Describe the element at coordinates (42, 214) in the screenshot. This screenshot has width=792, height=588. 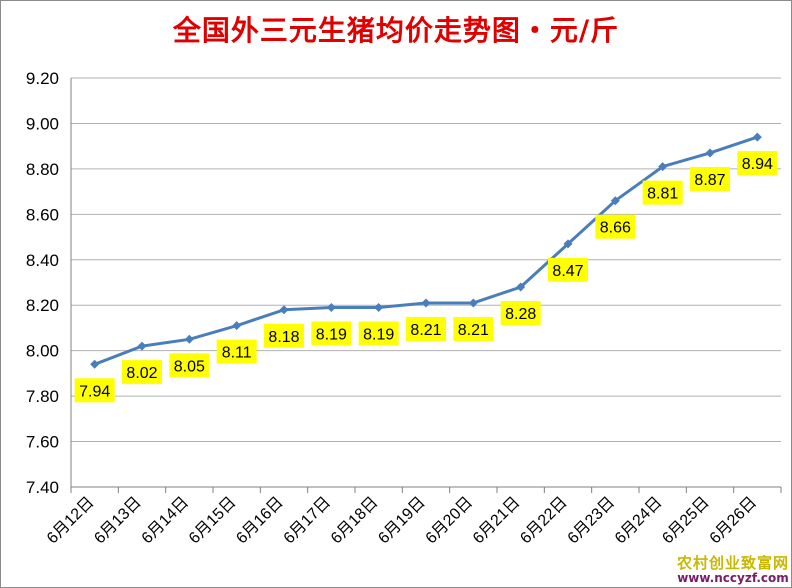
I see `y-tick-label: 8.60` at that location.